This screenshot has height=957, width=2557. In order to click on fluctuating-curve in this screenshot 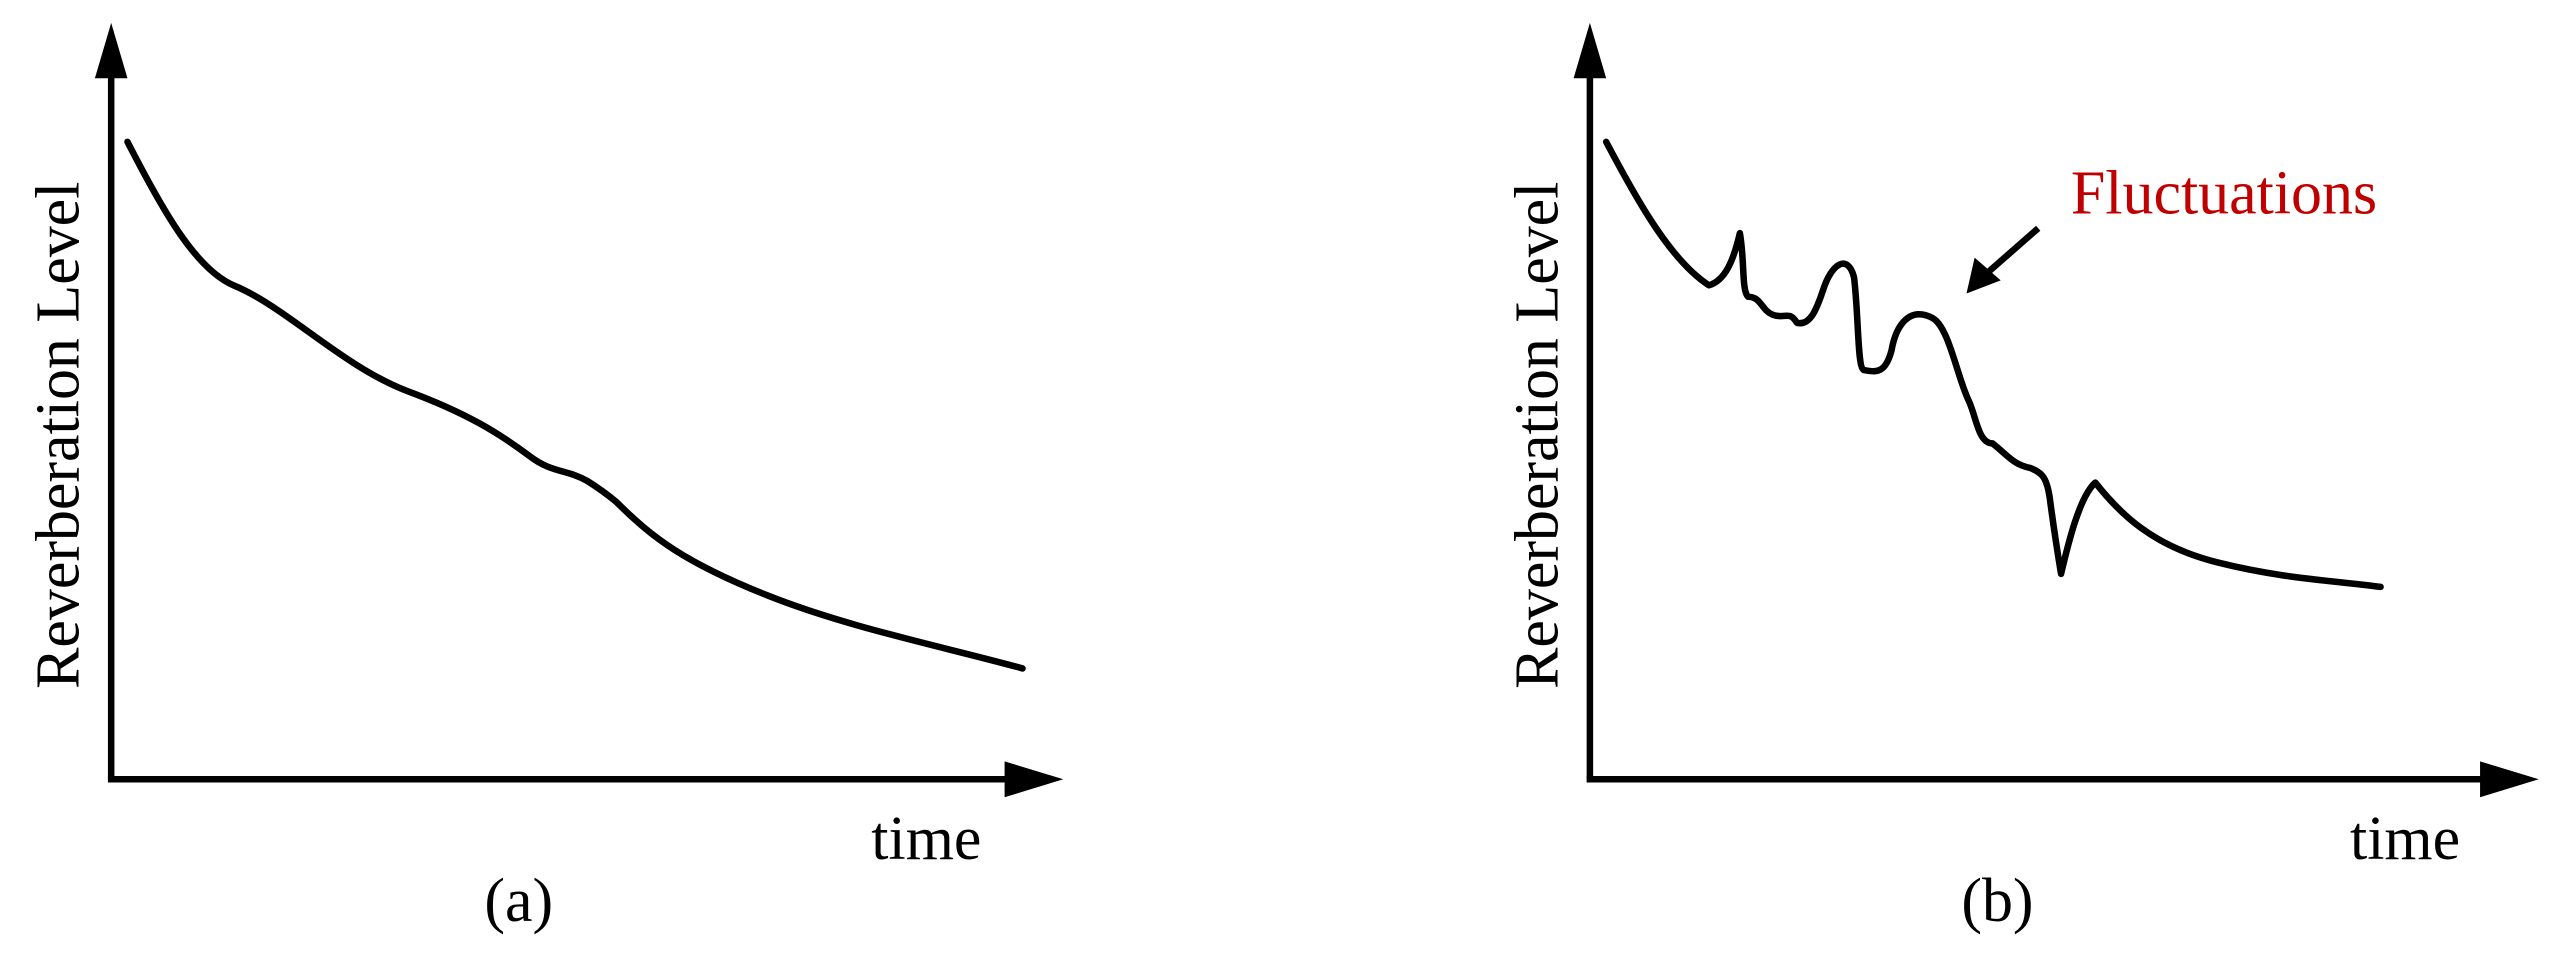, I will do `click(1993, 364)`.